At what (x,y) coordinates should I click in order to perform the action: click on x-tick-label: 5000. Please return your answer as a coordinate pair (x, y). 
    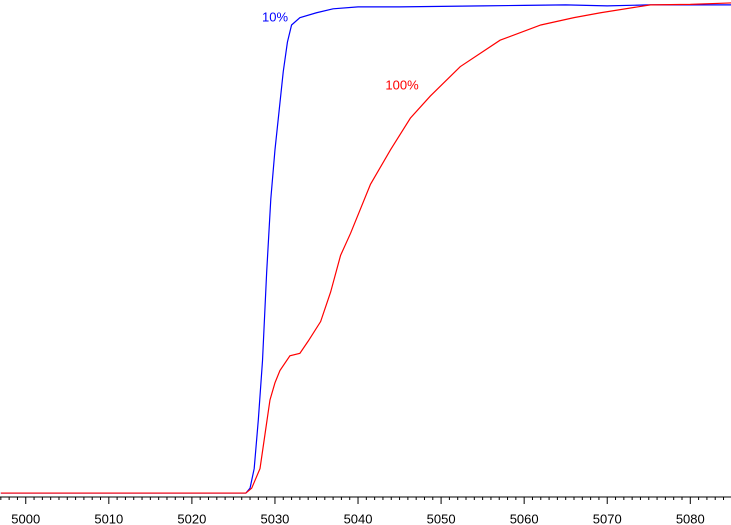
    Looking at the image, I should click on (25, 518).